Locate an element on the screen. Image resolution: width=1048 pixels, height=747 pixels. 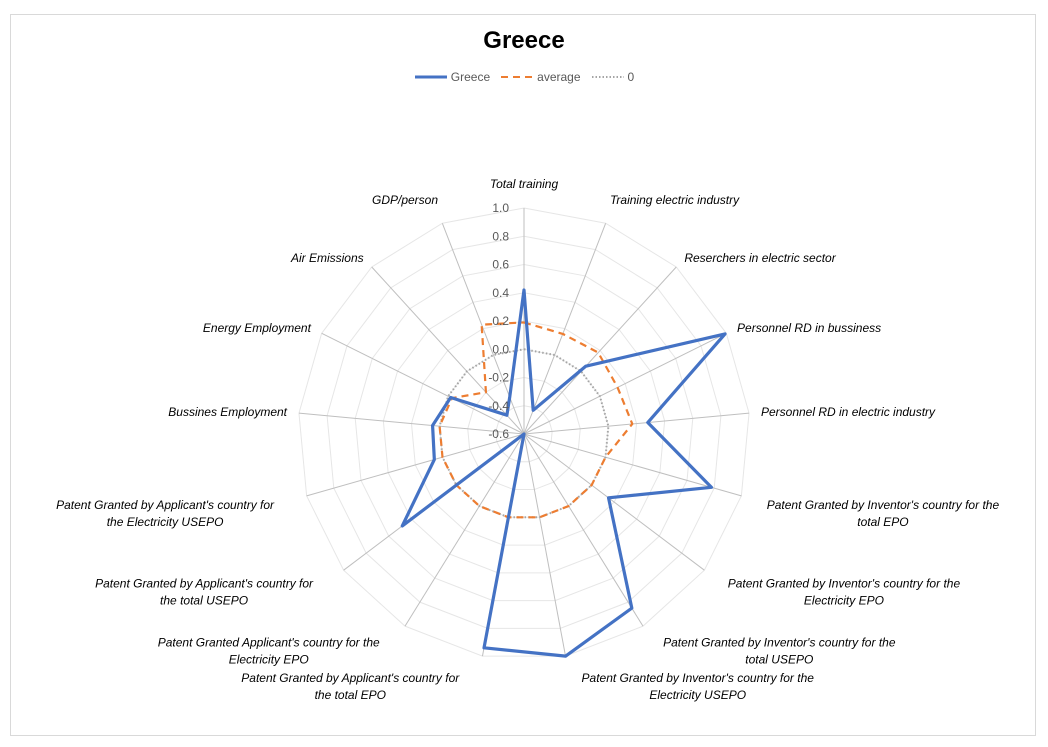
series-line-average is located at coordinates (536, 420).